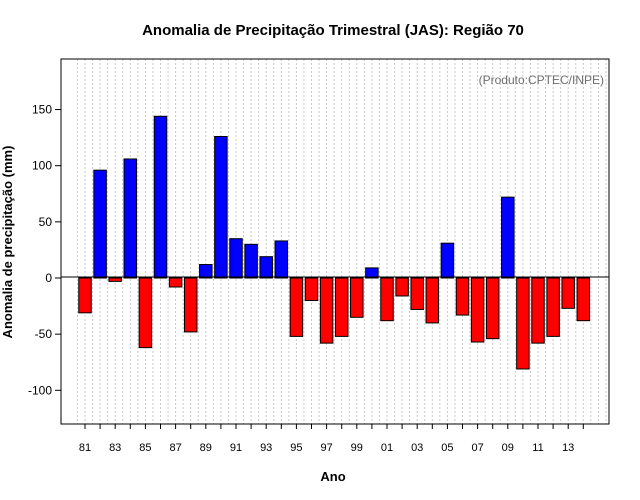 The image size is (640, 500). Describe the element at coordinates (85, 448) in the screenshot. I see `x-tick-label: 81` at that location.